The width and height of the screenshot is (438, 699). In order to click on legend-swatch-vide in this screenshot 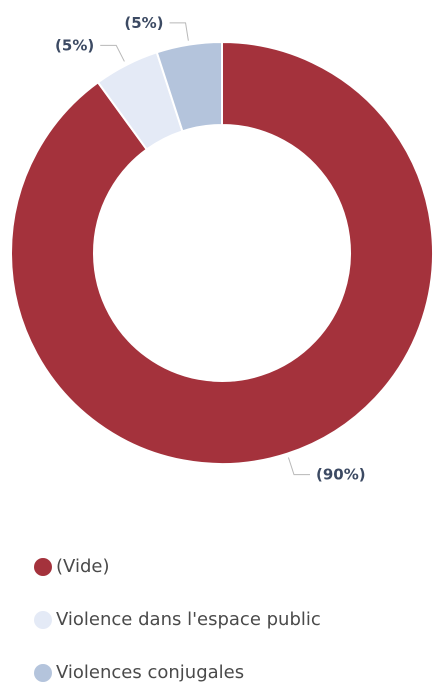, I will do `click(43, 566)`.